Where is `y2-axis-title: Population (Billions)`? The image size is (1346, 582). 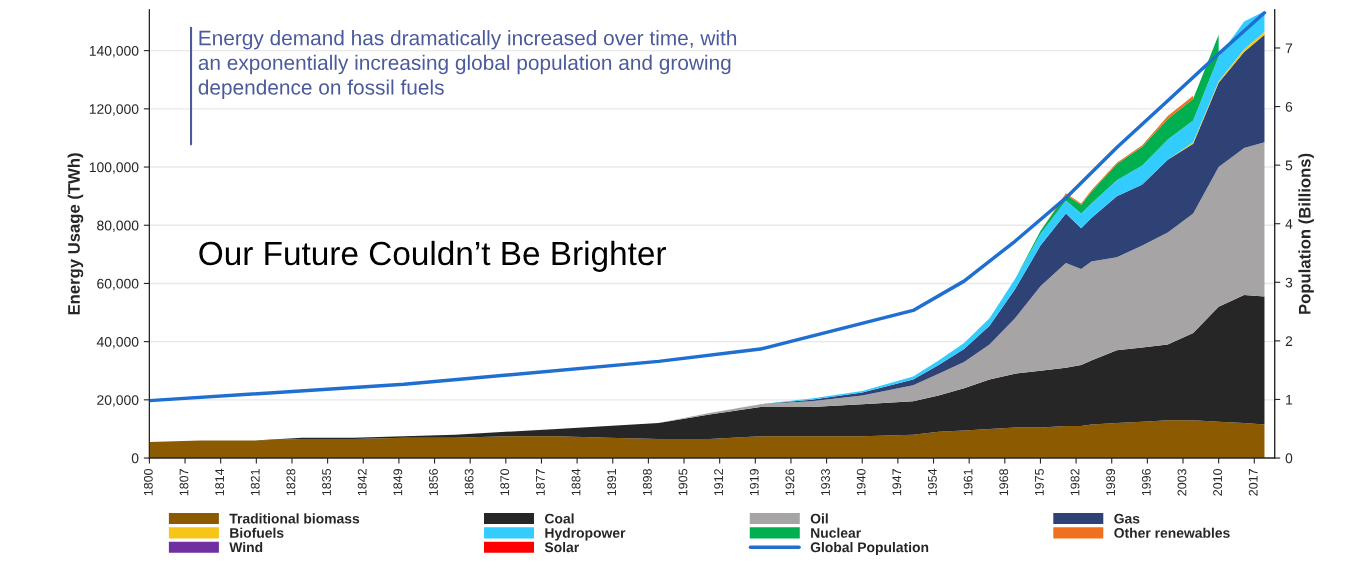 y2-axis-title: Population (Billions) is located at coordinates (1306, 233).